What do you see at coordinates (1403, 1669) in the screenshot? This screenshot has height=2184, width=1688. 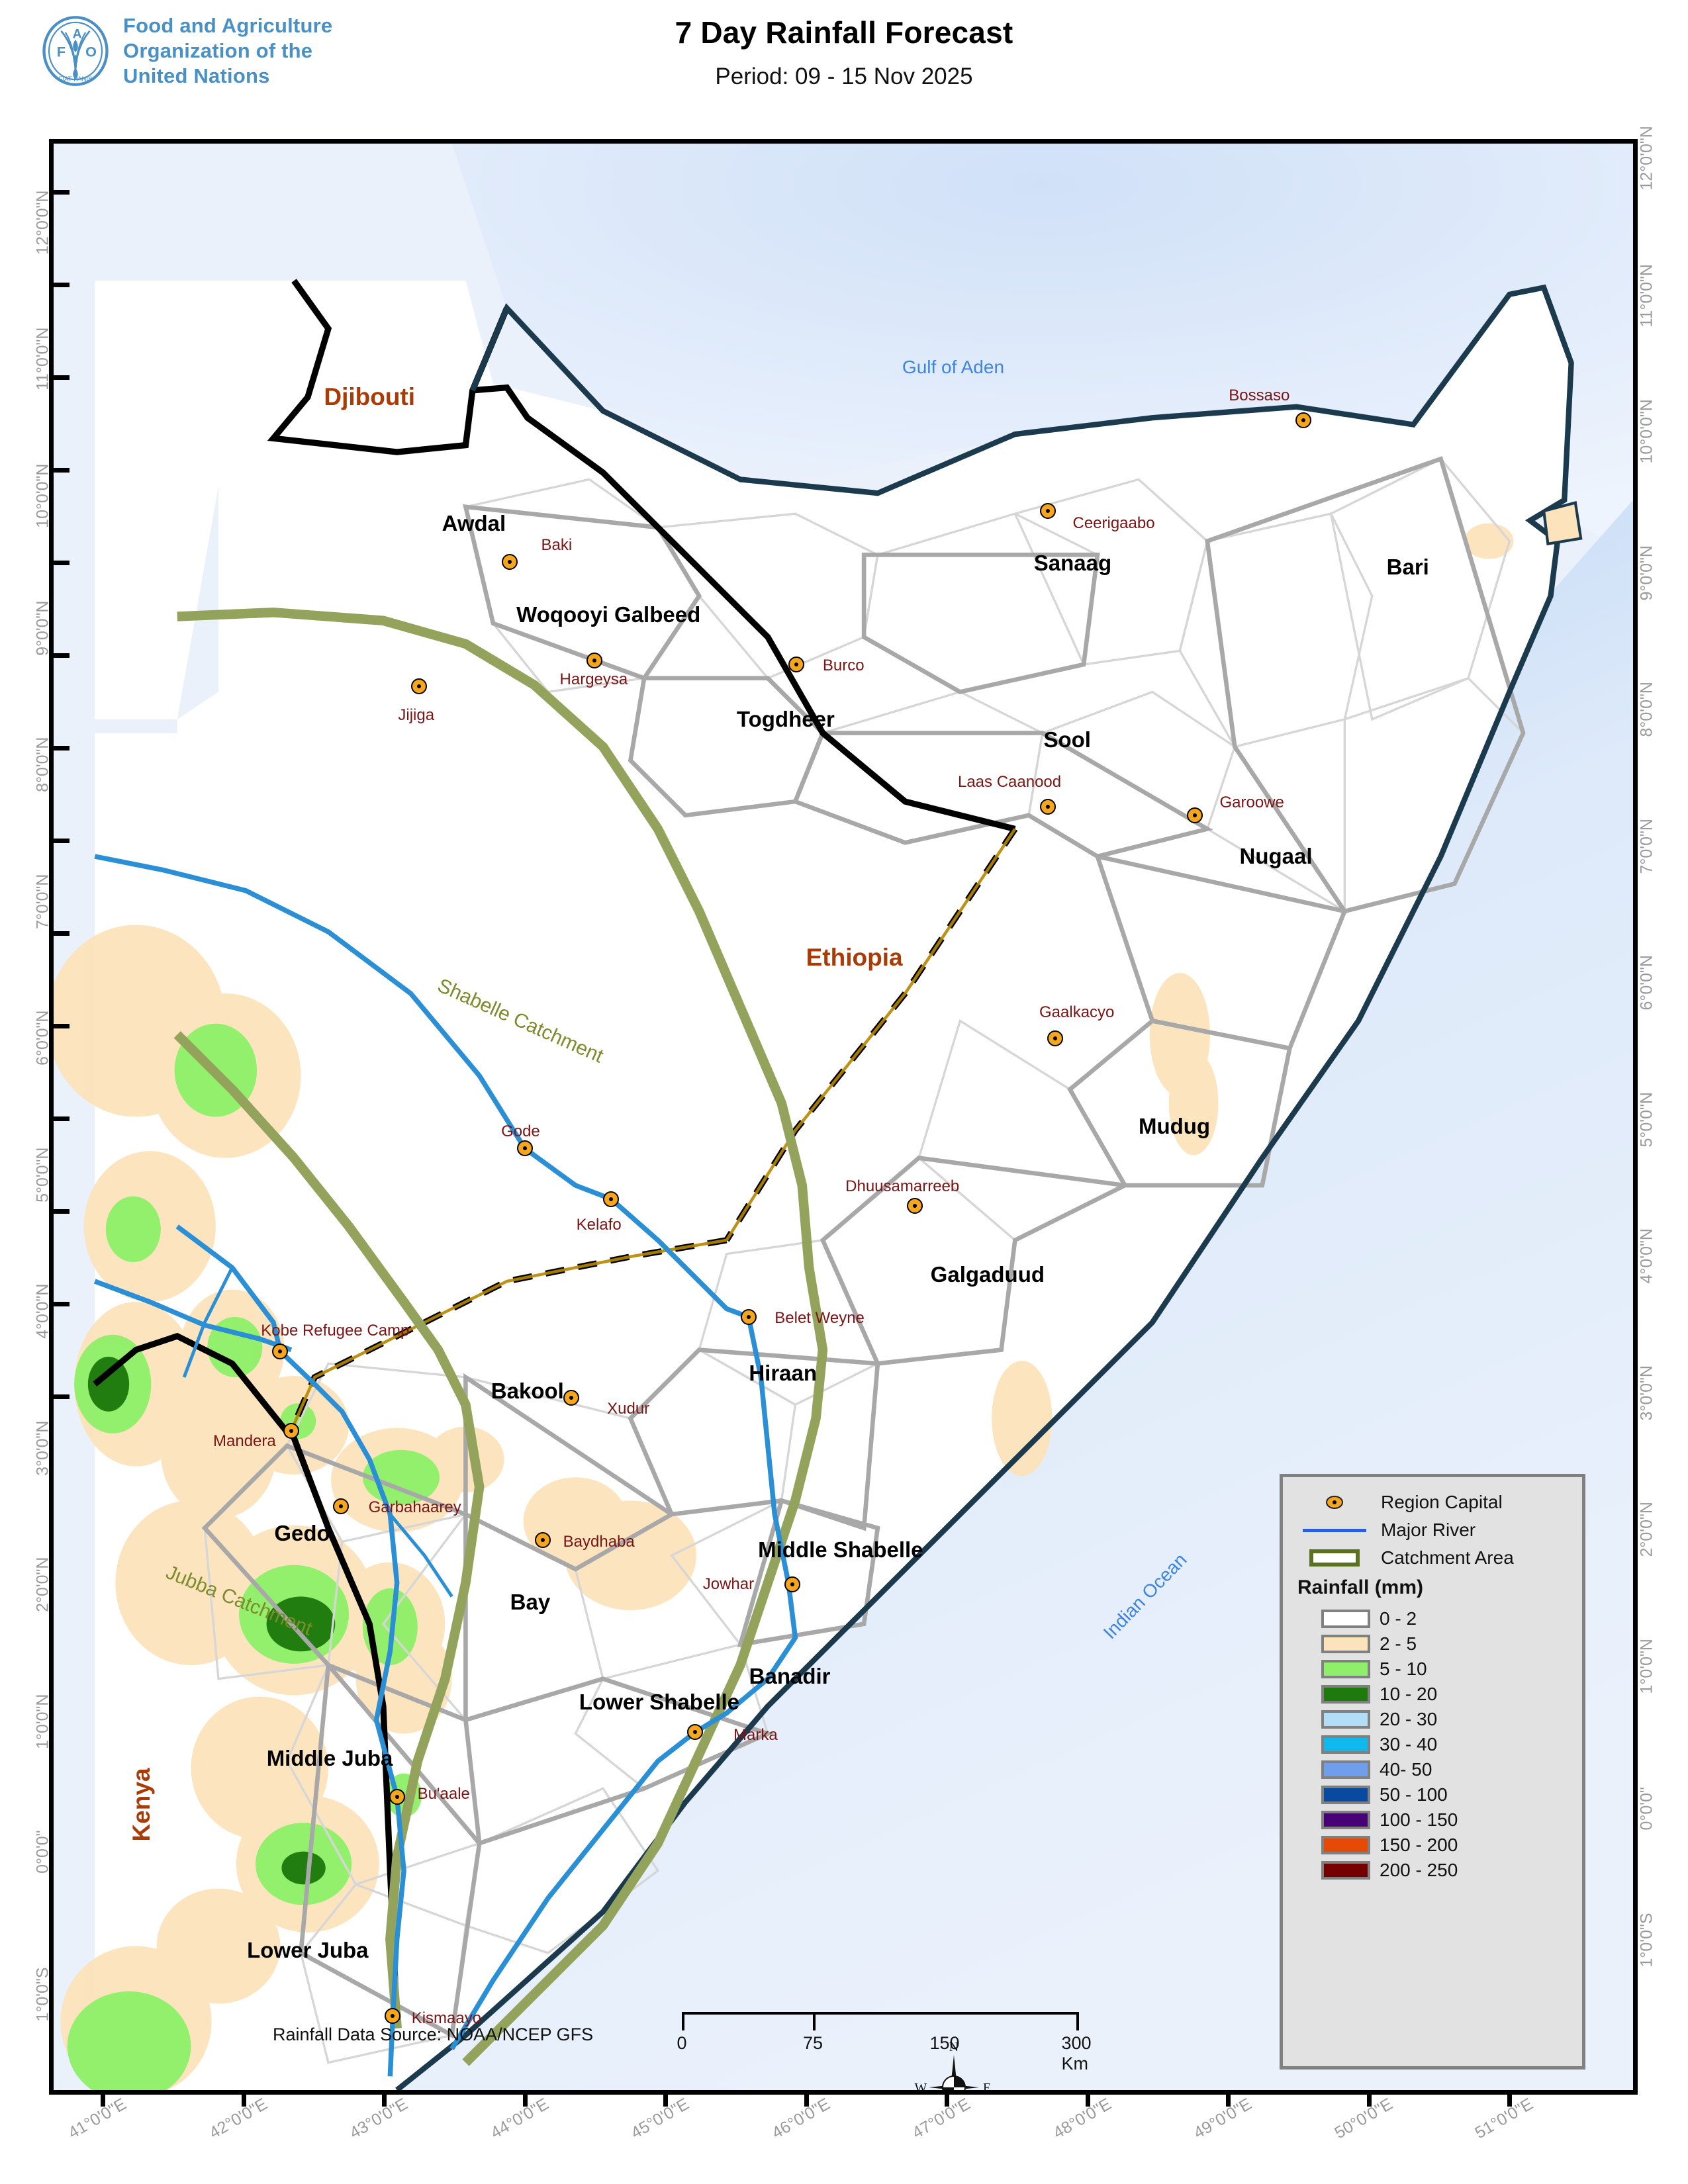 I see `rainfall-class-label: 5 - 10` at bounding box center [1403, 1669].